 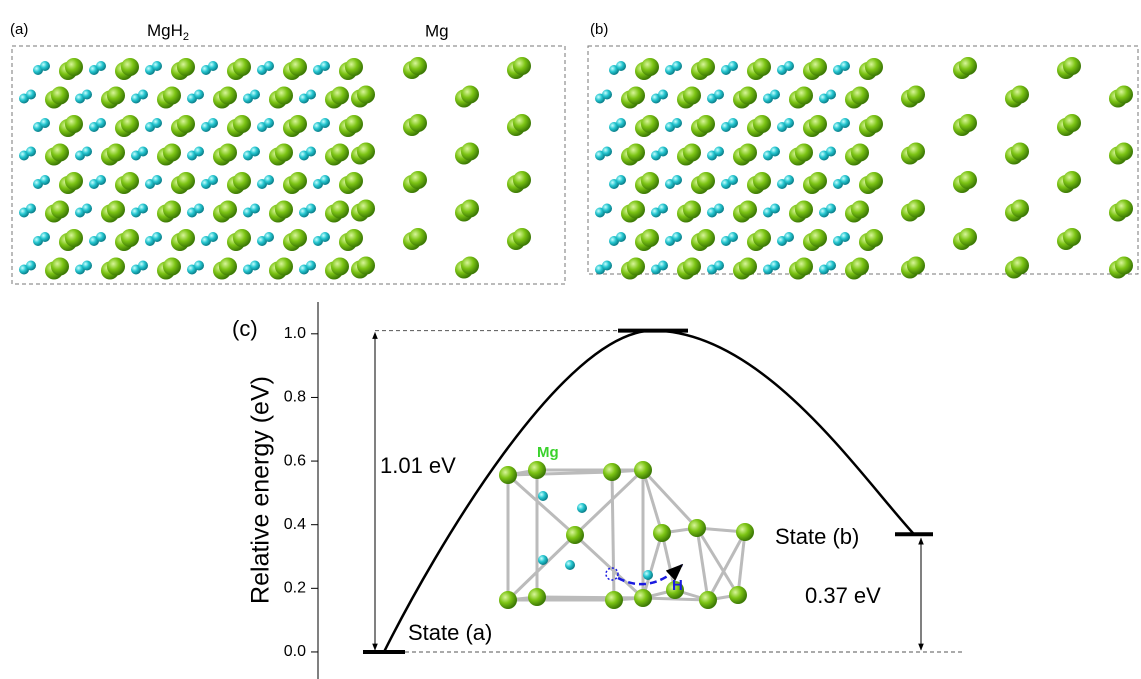 What do you see at coordinates (19, 29) in the screenshot?
I see `panel-label: (a)` at bounding box center [19, 29].